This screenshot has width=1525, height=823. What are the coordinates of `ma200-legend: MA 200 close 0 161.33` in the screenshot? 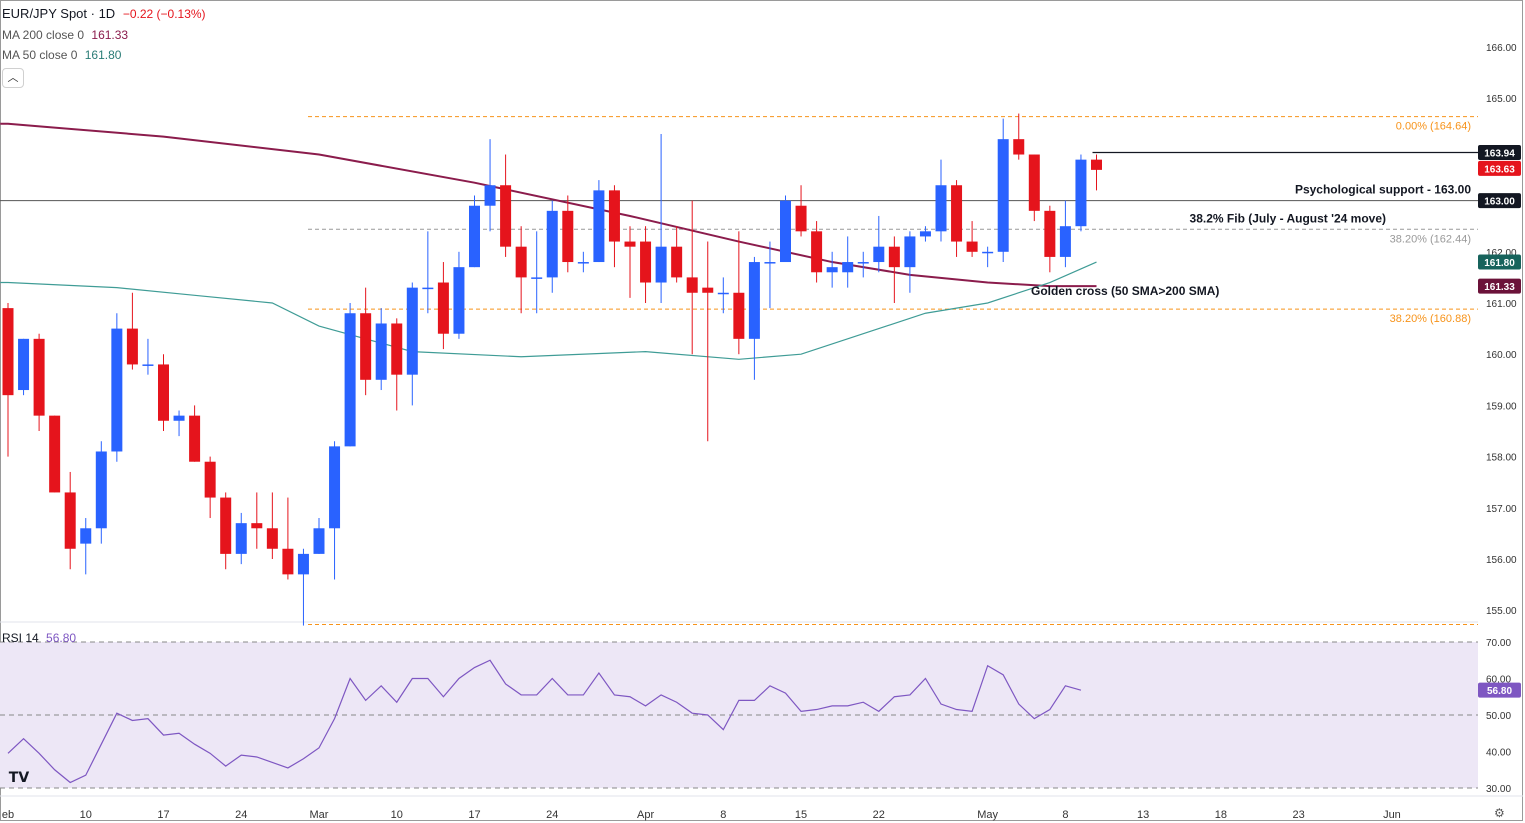 It's located at (65, 35).